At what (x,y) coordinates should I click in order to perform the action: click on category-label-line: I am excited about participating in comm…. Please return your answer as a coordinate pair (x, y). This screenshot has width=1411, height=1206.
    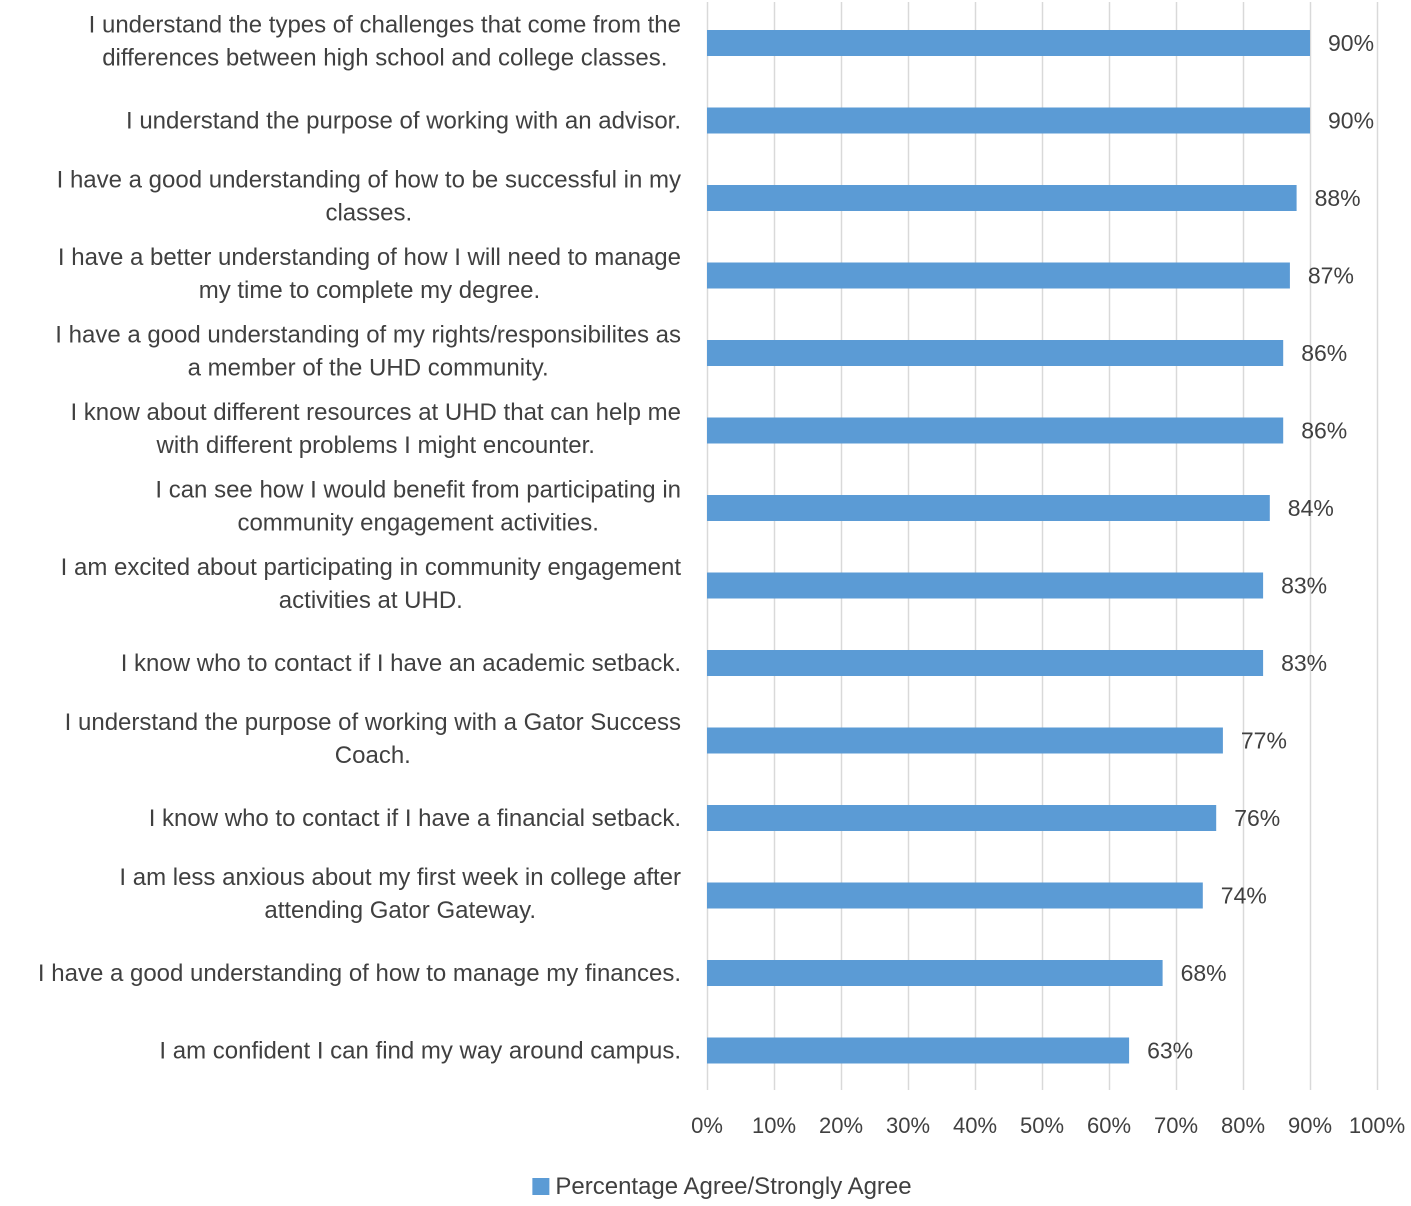
    Looking at the image, I should click on (371, 567).